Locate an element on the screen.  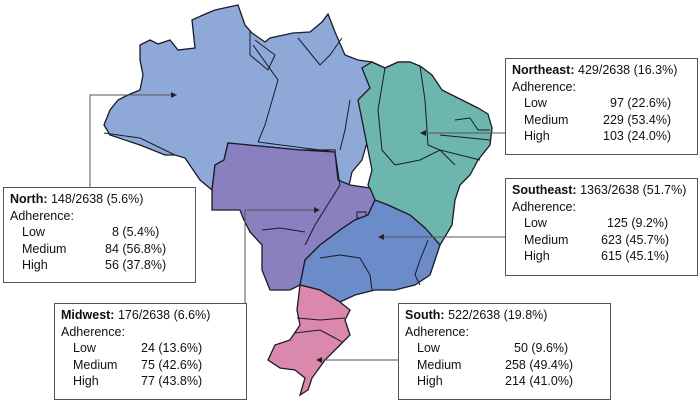
row-low: Low 97 (22.6%) is located at coordinates (598, 103).